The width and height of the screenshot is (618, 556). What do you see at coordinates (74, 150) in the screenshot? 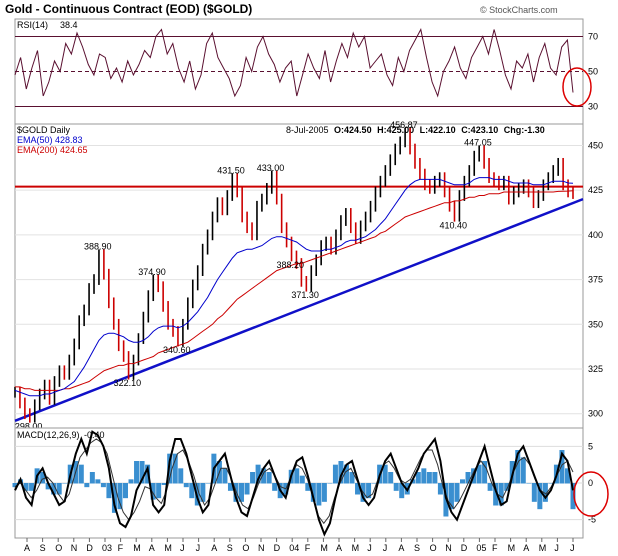
I see `ema200-value: 424.65` at bounding box center [74, 150].